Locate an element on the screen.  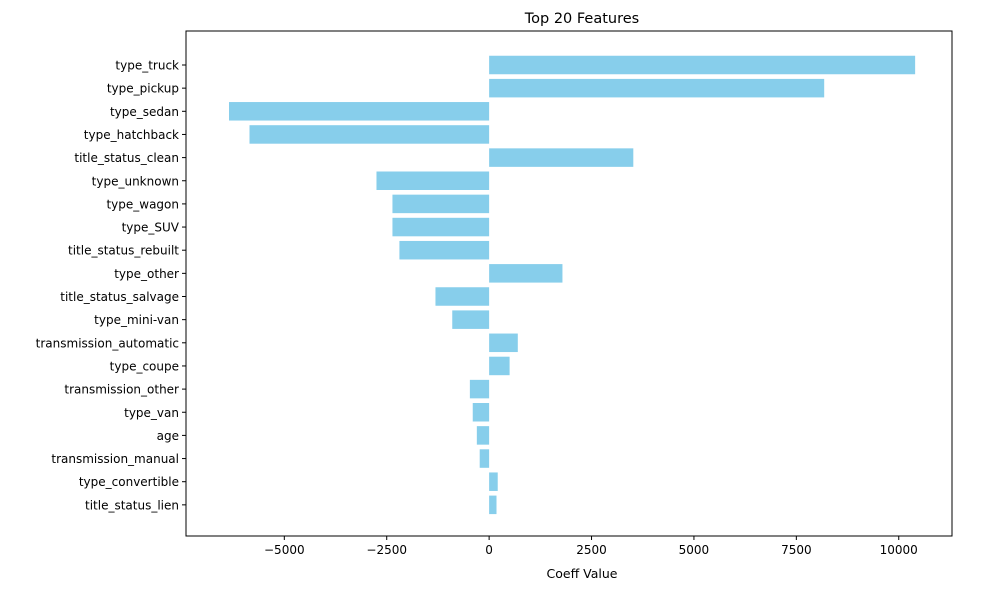
y-tick-label: type_mini-van is located at coordinates (136, 320).